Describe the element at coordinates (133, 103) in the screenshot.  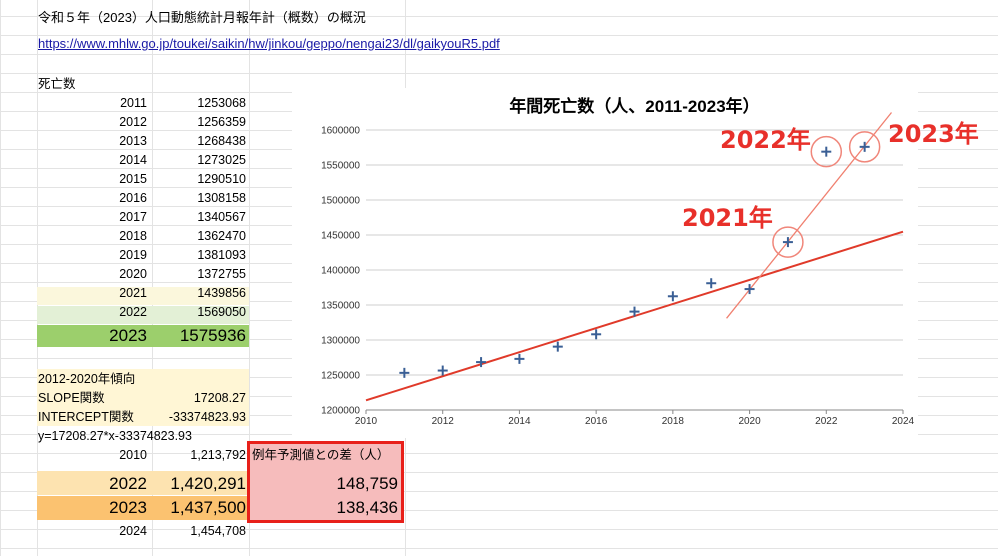
I see `table-cell-year: 2011` at that location.